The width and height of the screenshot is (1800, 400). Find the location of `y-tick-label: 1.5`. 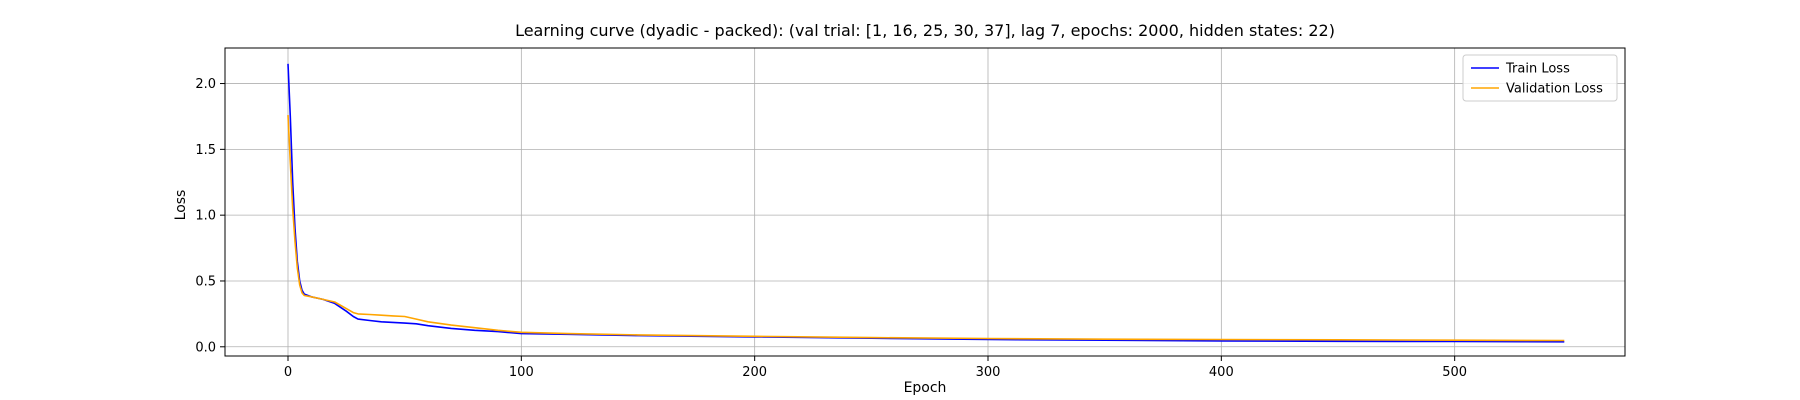

y-tick-label: 1.5 is located at coordinates (205, 150).